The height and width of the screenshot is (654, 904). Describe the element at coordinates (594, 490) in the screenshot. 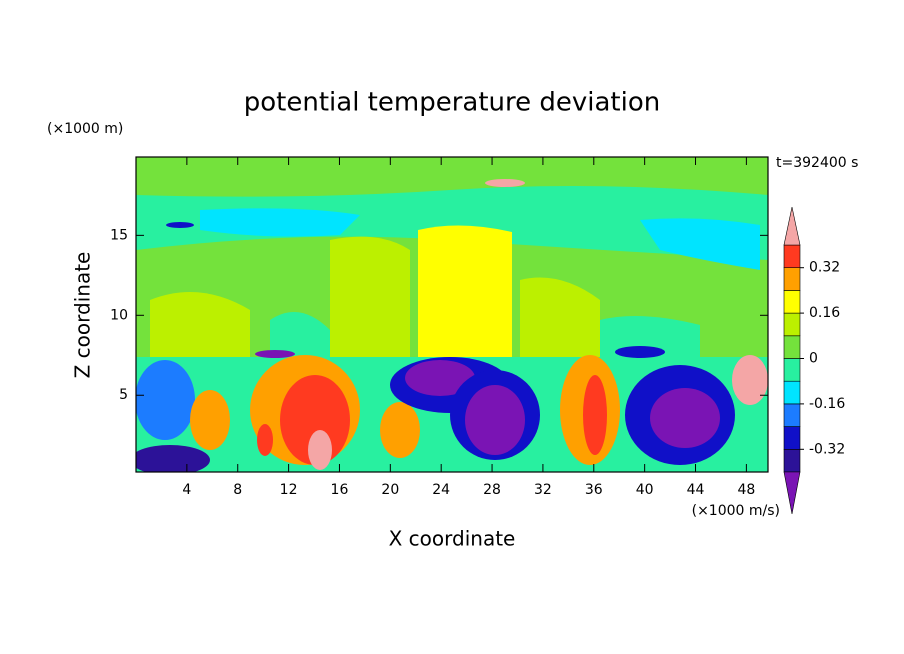

I see `x-tick-label: 36` at that location.